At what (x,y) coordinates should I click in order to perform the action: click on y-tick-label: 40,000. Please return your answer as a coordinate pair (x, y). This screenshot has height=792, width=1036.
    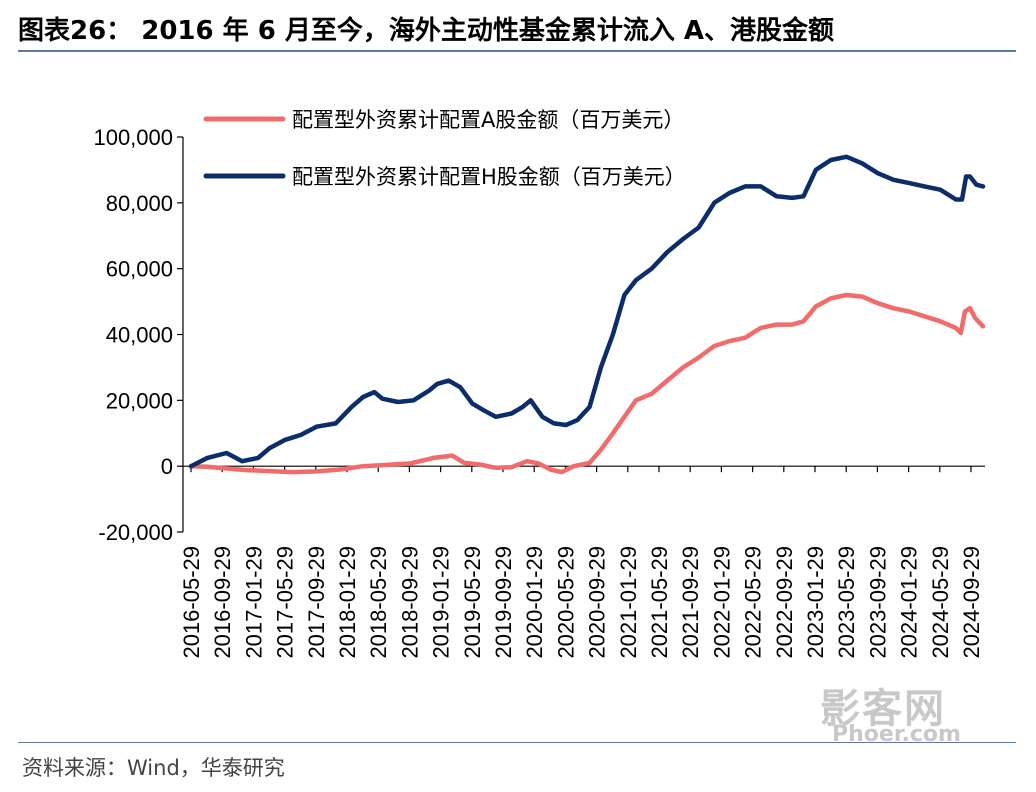
    Looking at the image, I should click on (139, 335).